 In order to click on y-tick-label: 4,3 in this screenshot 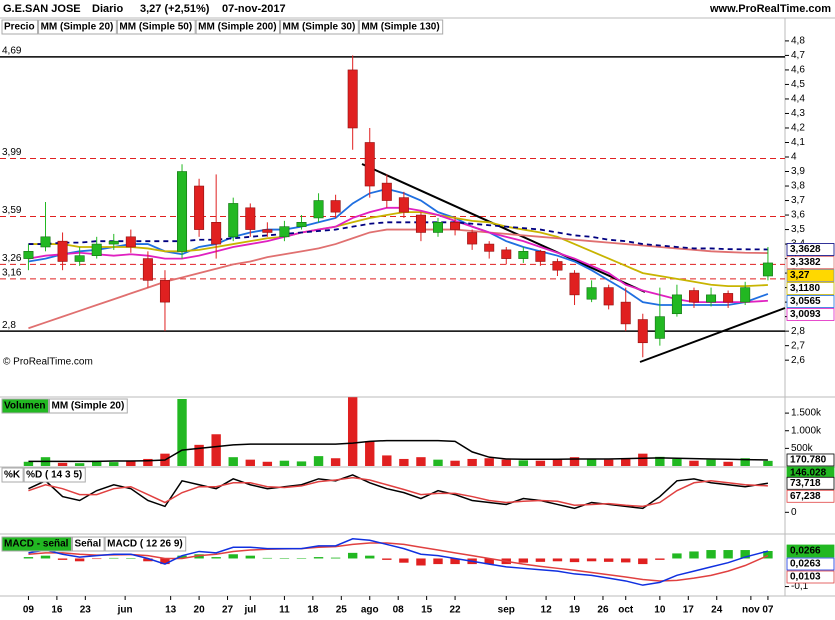, I will do `click(798, 113)`.